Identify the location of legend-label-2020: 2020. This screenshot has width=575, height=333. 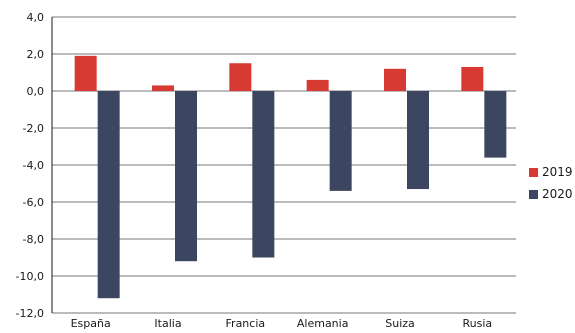
(557, 194).